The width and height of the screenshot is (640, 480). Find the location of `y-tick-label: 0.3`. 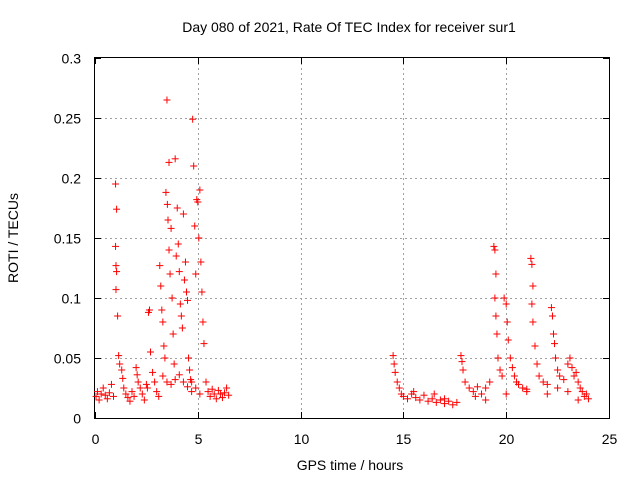

y-tick-label: 0.3 is located at coordinates (72, 59).